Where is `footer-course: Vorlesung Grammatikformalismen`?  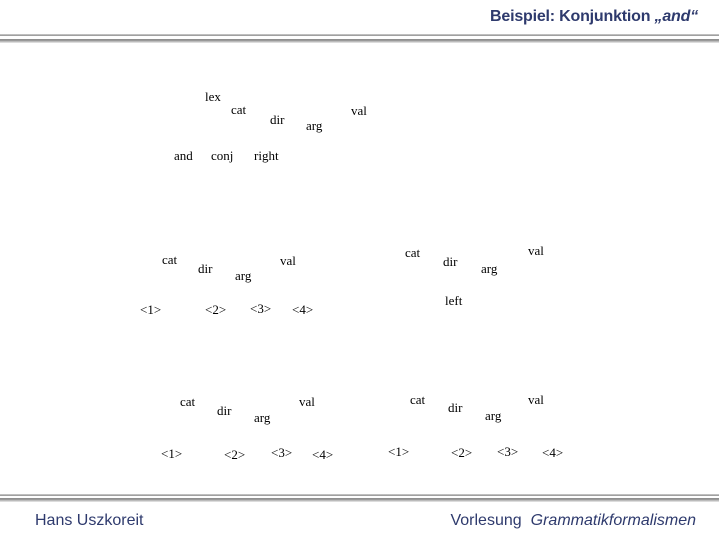
footer-course: Vorlesung Grammatikformalismen is located at coordinates (573, 521).